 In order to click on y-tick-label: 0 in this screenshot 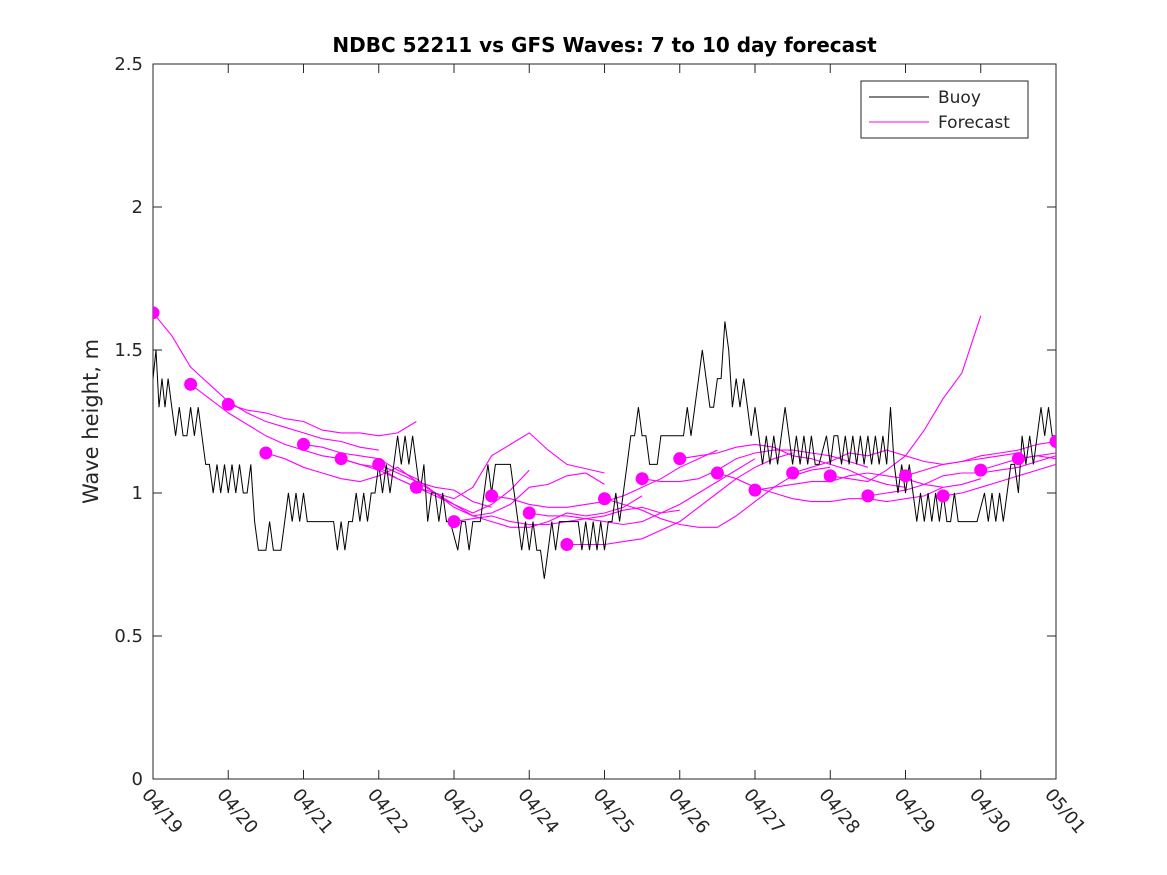, I will do `click(137, 779)`.